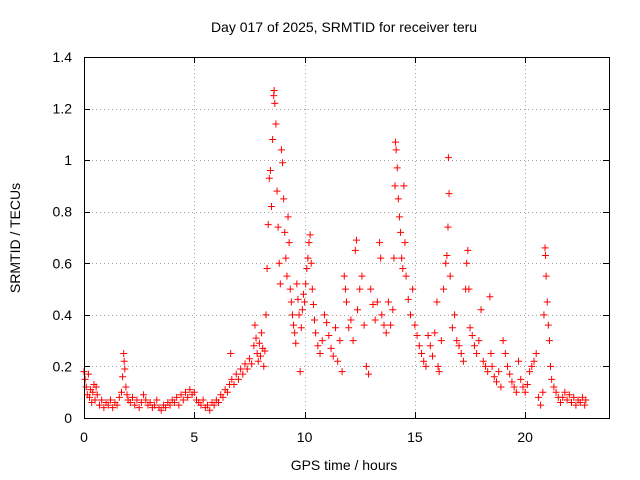 The image size is (640, 480). What do you see at coordinates (344, 465) in the screenshot?
I see `x-axis-label: GPS time / hours` at bounding box center [344, 465].